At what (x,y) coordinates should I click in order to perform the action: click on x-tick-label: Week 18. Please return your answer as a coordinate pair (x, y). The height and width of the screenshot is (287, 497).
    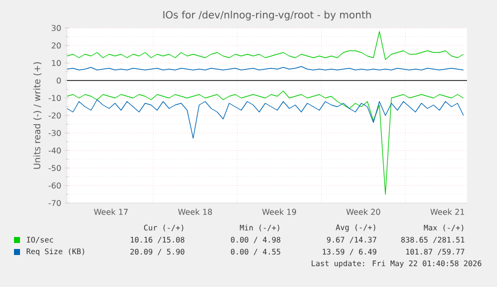
    Looking at the image, I should click on (195, 211).